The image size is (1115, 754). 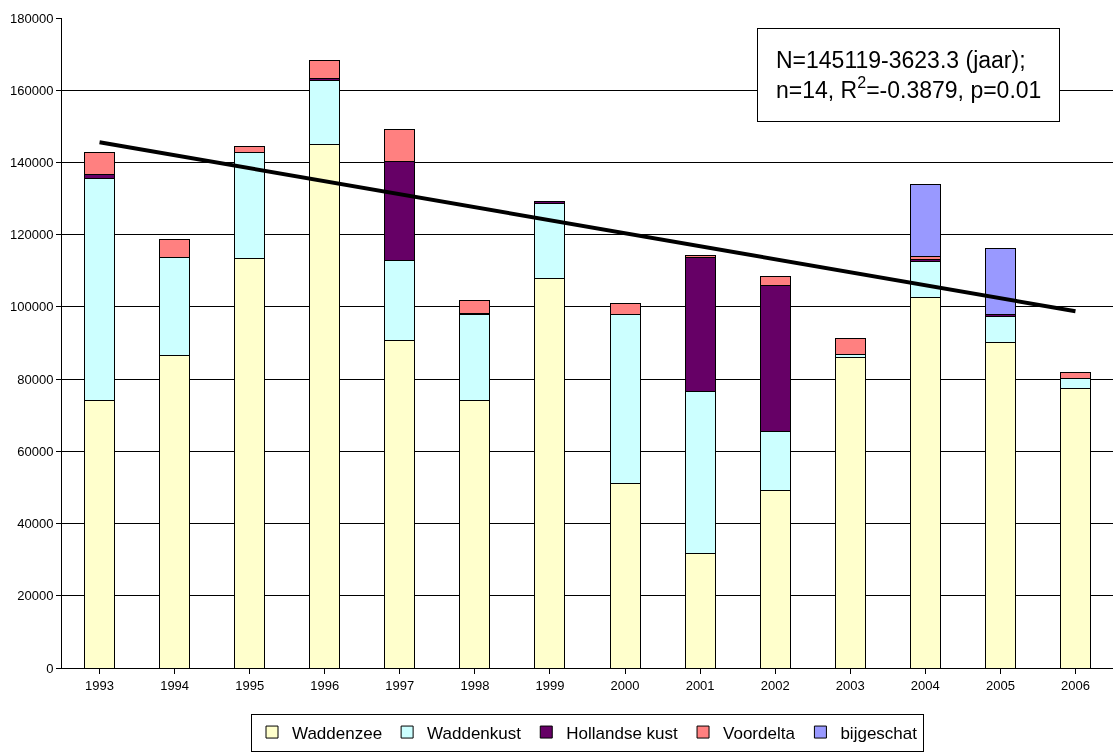 What do you see at coordinates (35, 379) in the screenshot?
I see `y-tick-label: 80000` at bounding box center [35, 379].